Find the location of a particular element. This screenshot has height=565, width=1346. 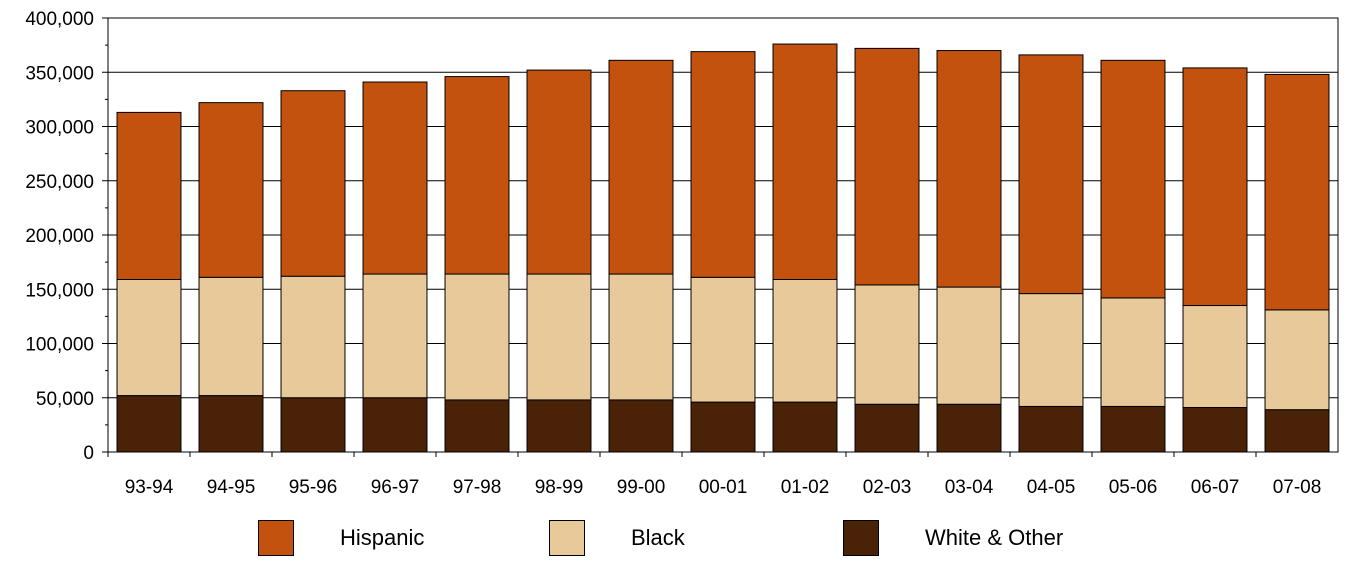

legend-item-hispanic: Hispanic is located at coordinates (341, 538).